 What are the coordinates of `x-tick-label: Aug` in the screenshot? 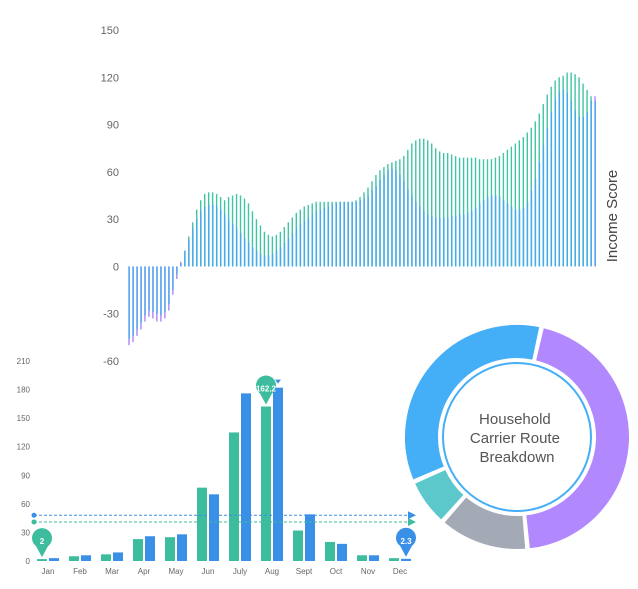 It's located at (272, 571).